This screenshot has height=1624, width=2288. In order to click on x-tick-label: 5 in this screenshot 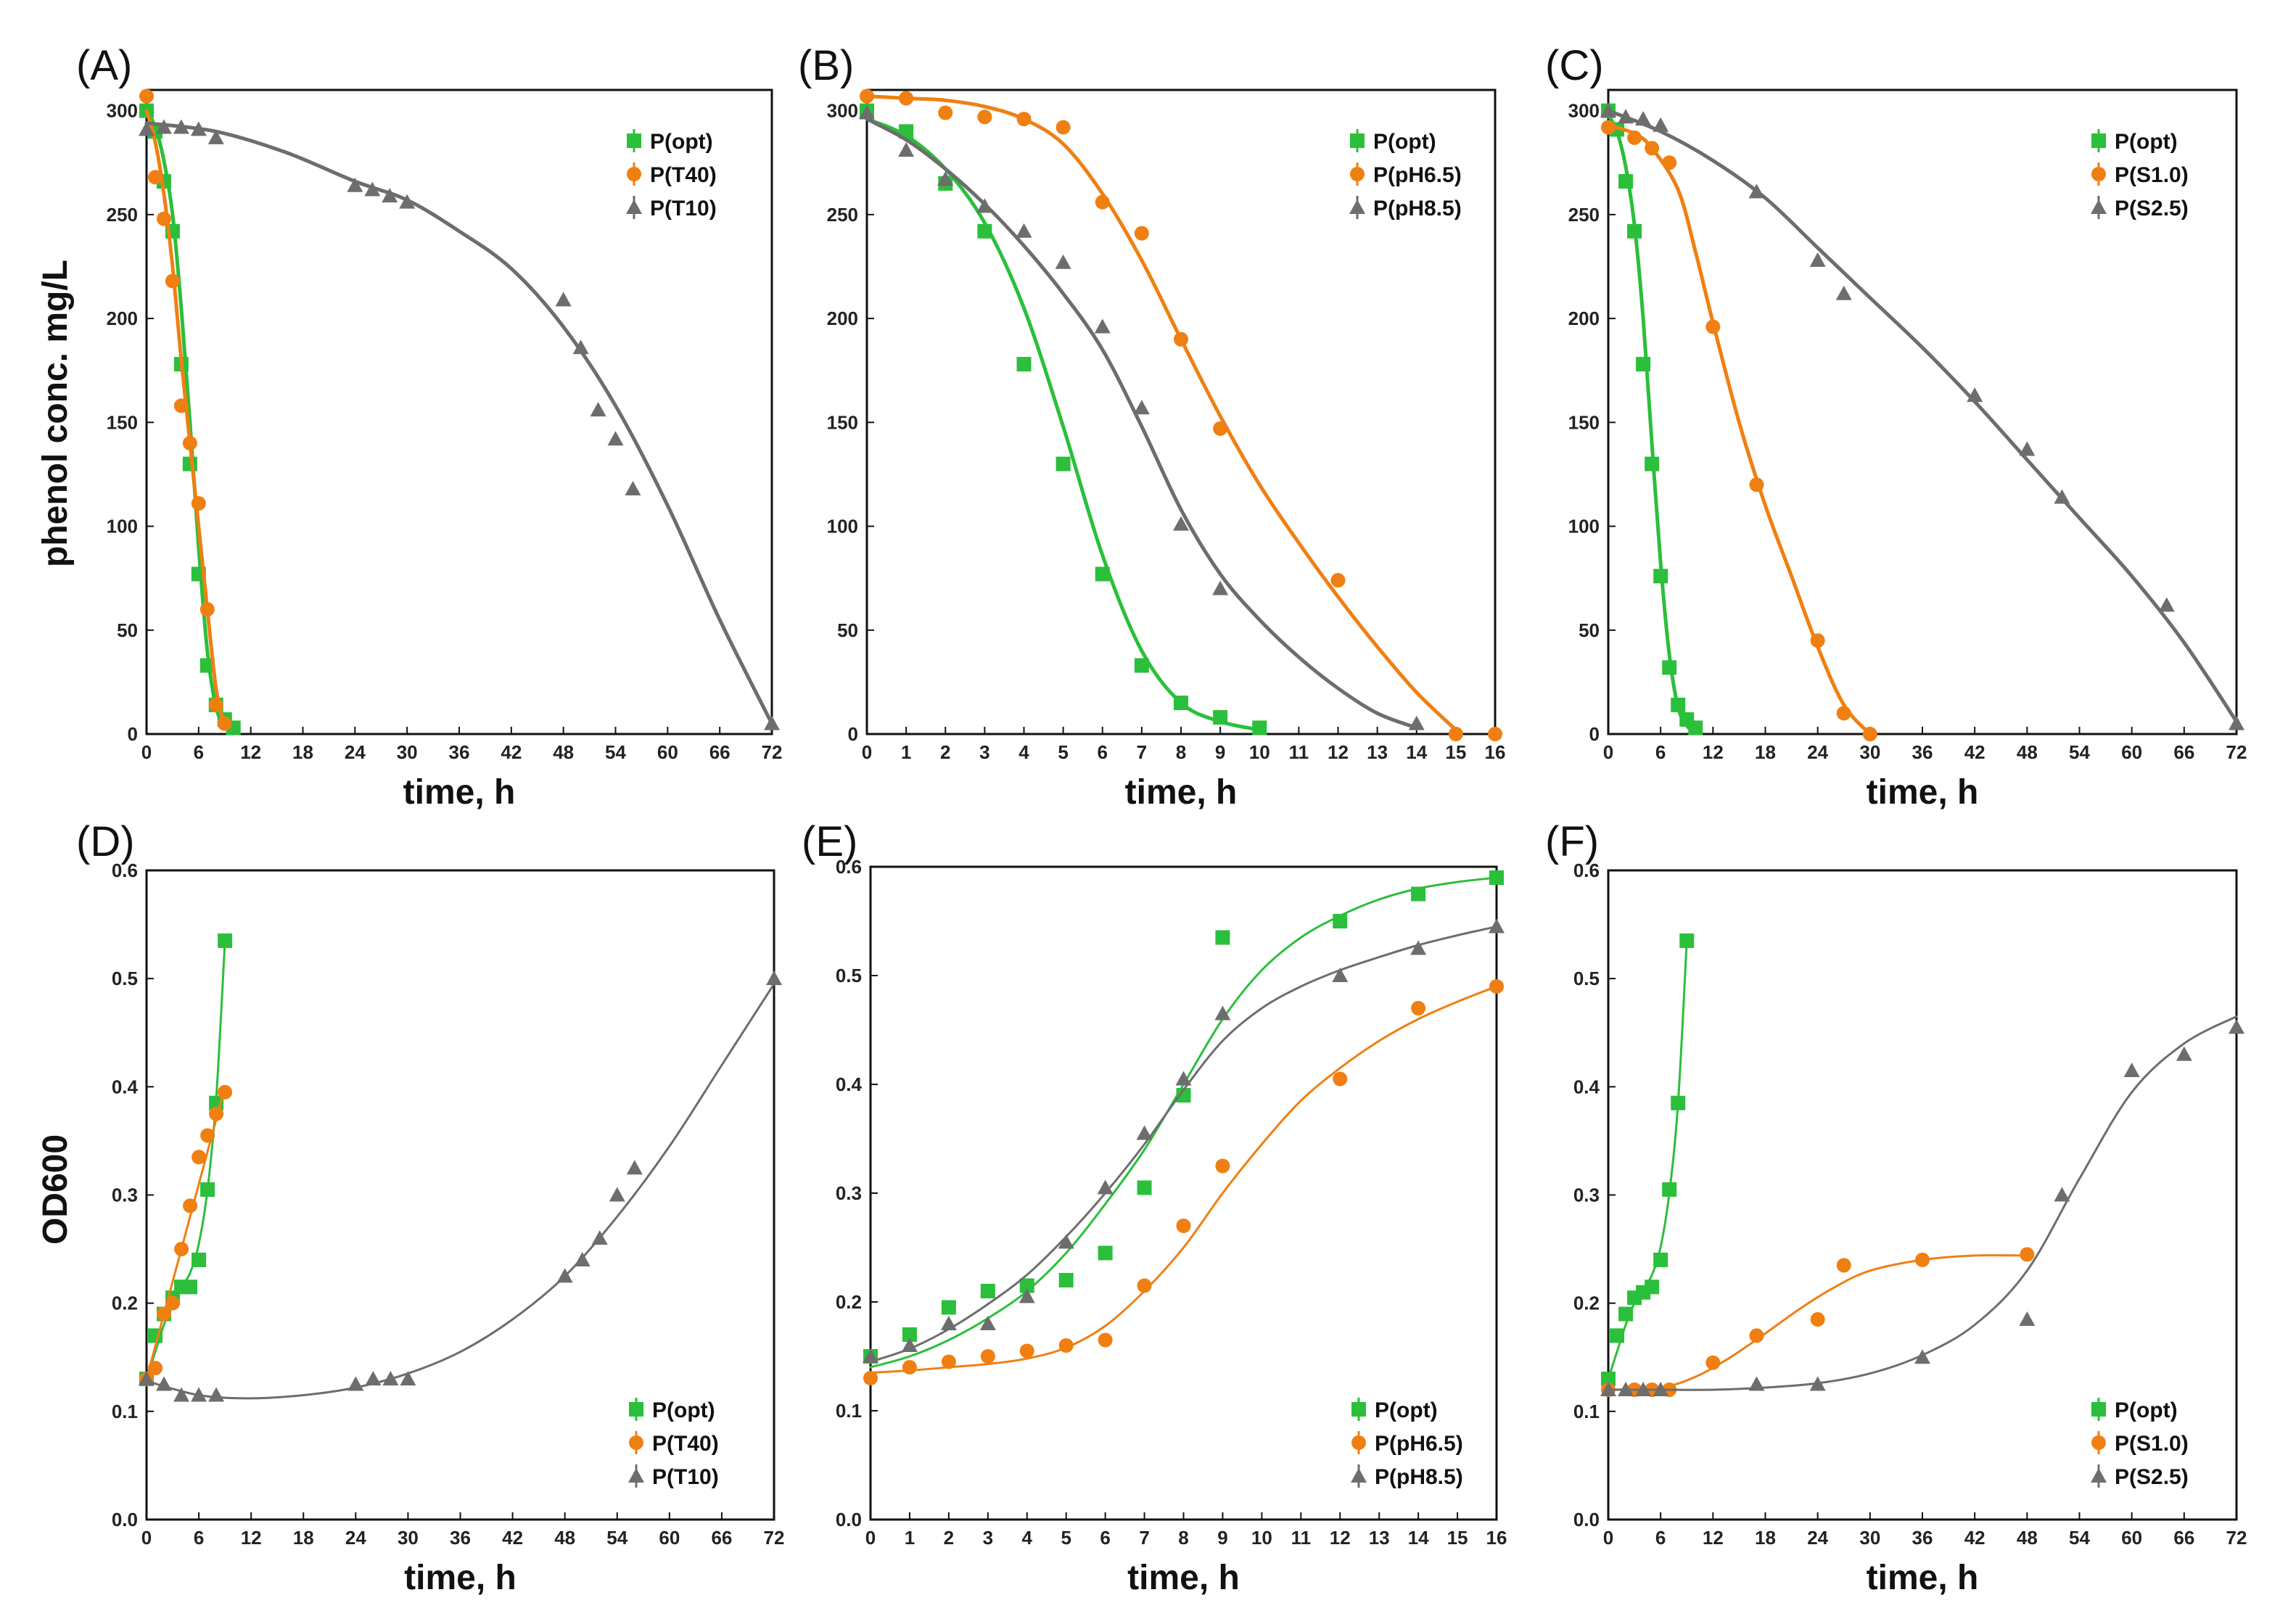, I will do `click(1066, 1538)`.